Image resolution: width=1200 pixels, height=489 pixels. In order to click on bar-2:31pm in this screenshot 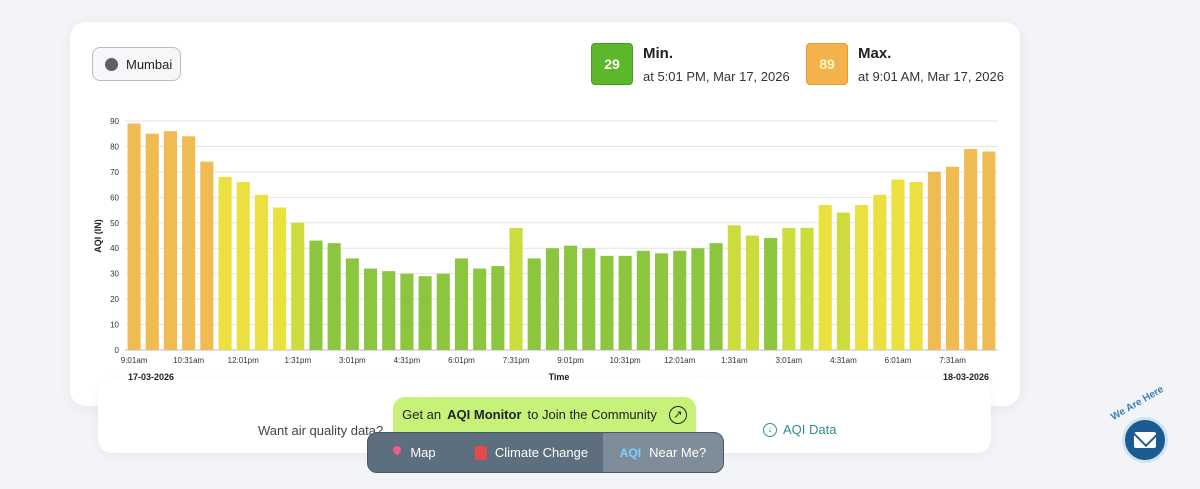, I will do `click(334, 296)`.